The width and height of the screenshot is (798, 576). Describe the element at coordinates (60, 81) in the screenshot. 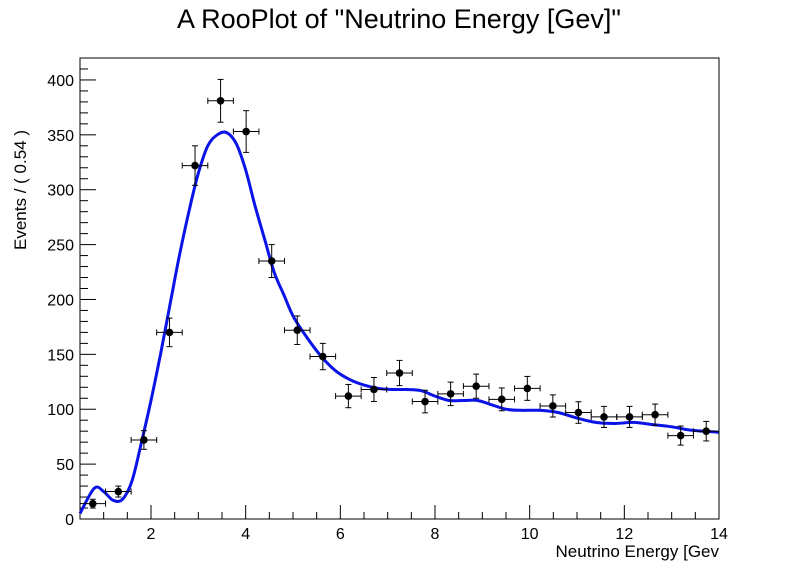

I see `y-tick-label: 400` at that location.